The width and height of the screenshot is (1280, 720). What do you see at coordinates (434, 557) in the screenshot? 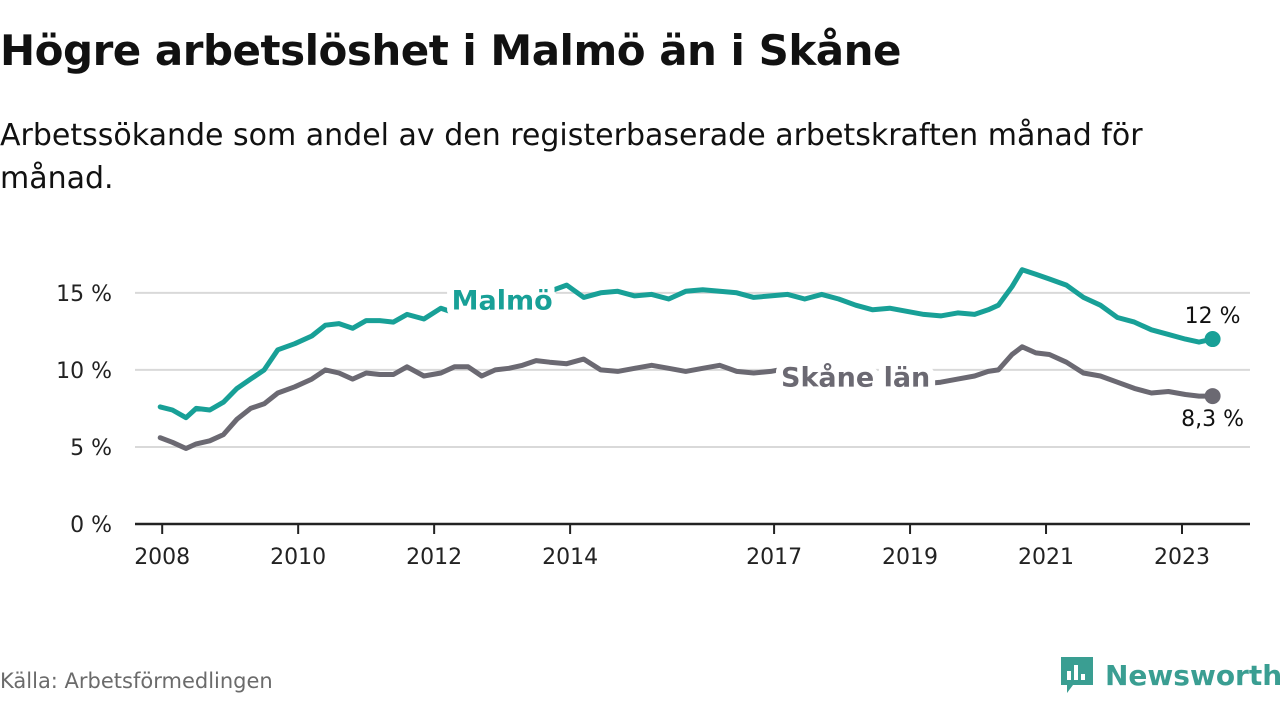
I see `x-tick-label: 2012` at bounding box center [434, 557].